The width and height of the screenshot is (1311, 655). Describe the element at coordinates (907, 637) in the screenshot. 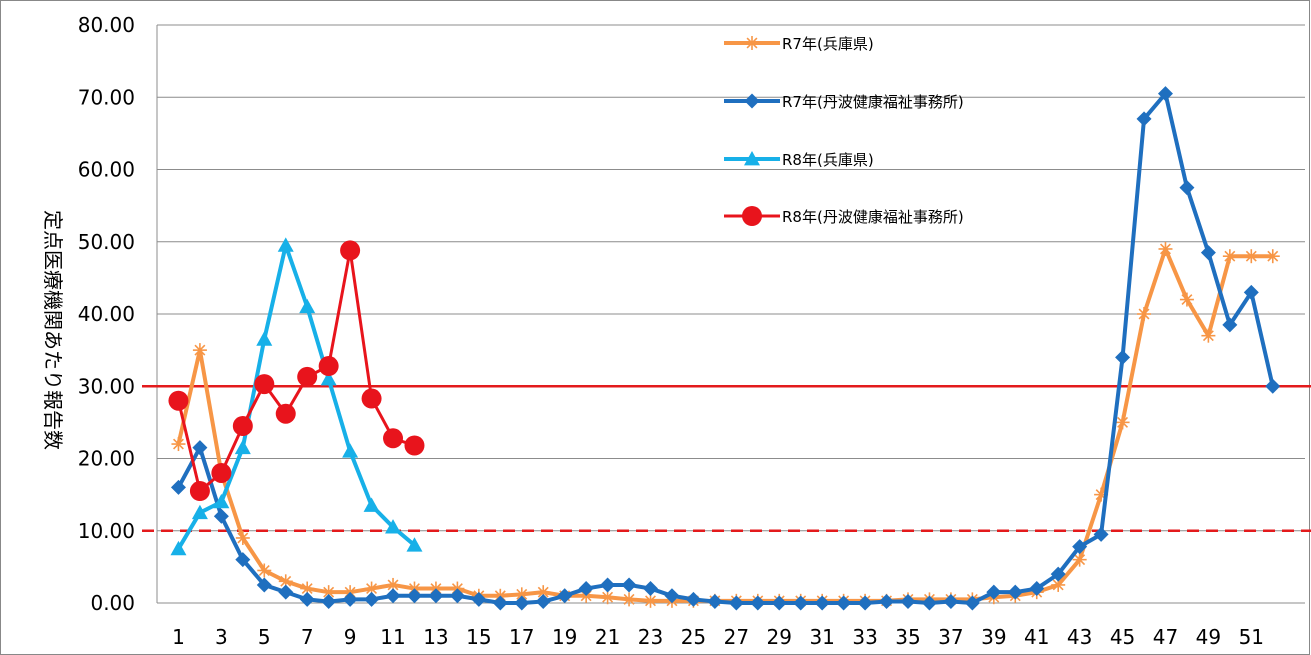

I see `x-tick-label: 35` at that location.